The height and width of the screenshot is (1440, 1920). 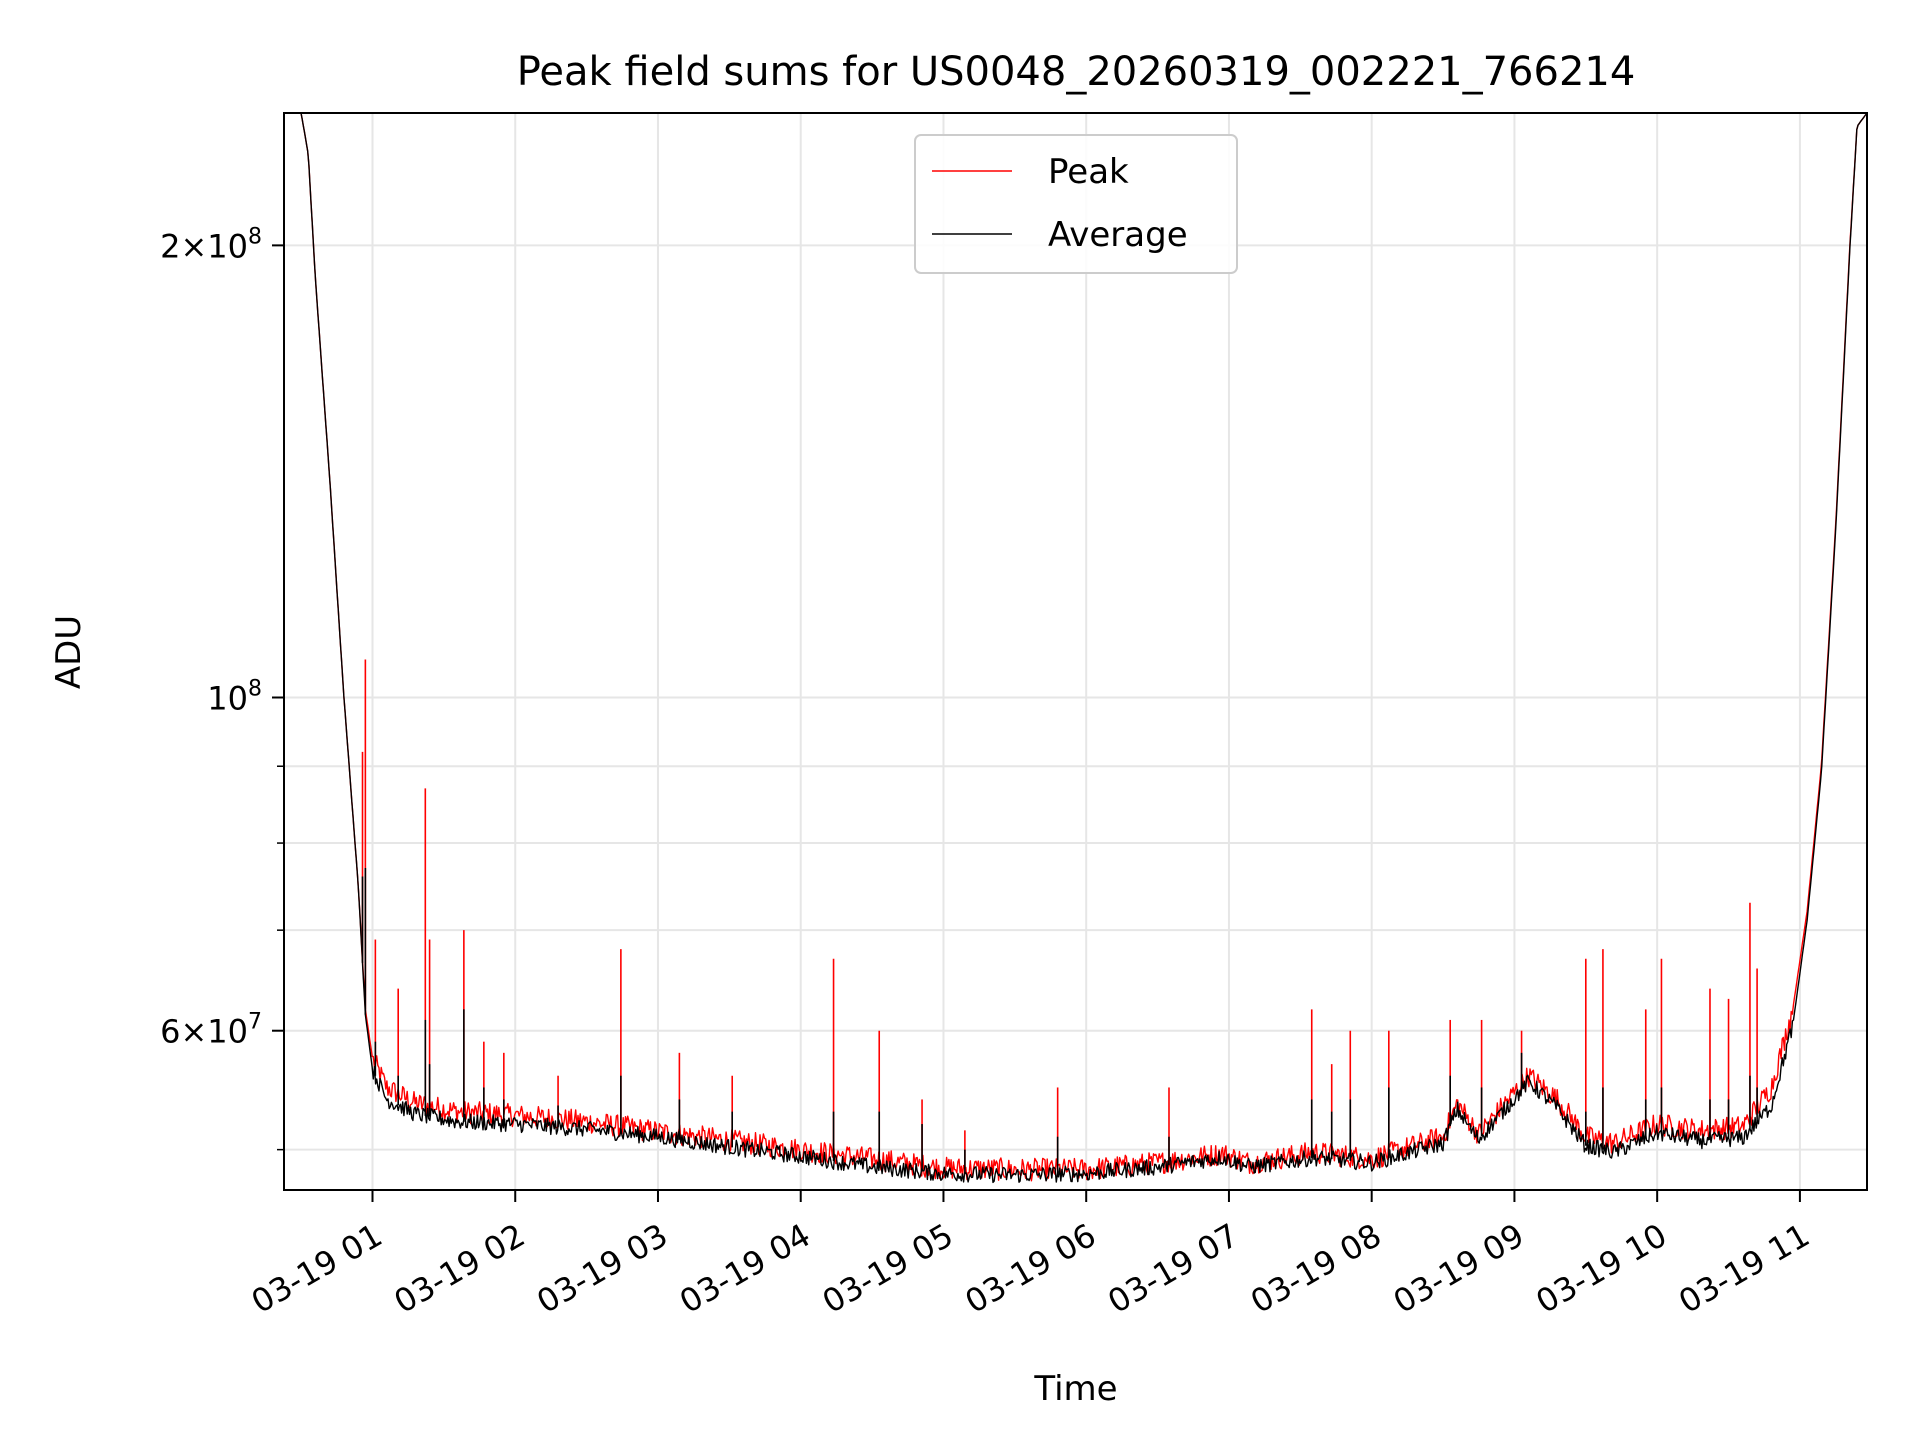 I want to click on y-tick-label: 2×108, so click(x=211, y=244).